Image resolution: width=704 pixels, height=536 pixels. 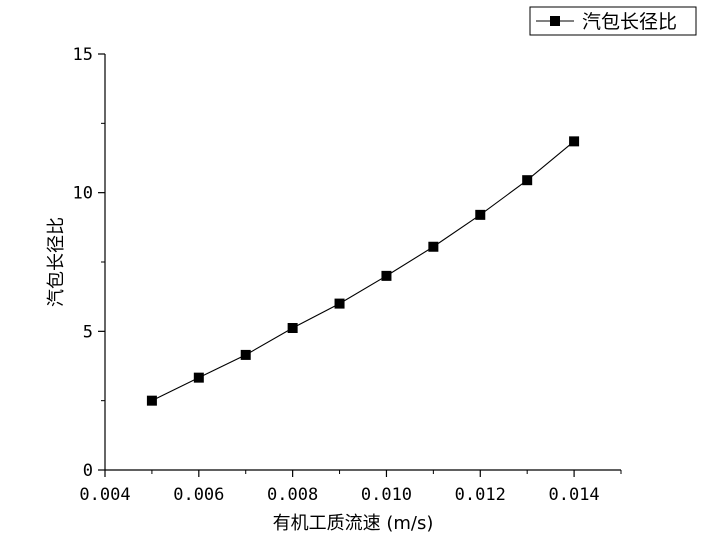 I want to click on x-tick-label: 0.010, so click(x=386, y=495).